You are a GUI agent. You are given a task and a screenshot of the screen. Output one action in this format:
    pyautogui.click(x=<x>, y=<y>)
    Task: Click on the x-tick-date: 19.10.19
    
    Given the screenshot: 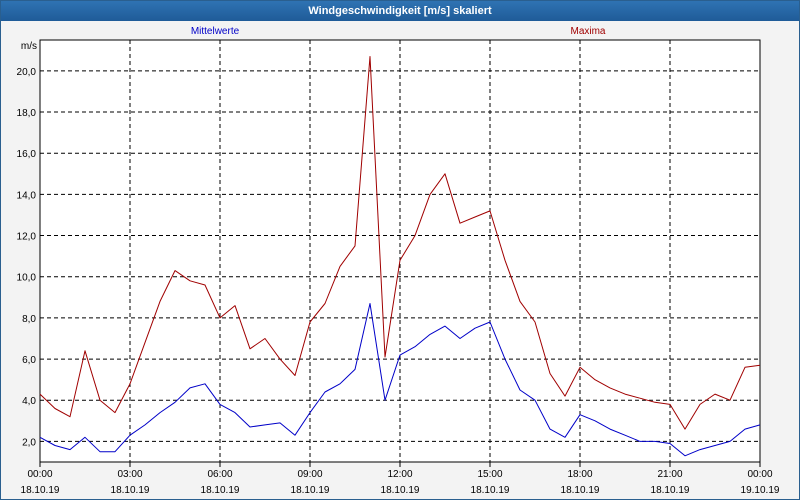 What is the action you would take?
    pyautogui.click(x=760, y=490)
    